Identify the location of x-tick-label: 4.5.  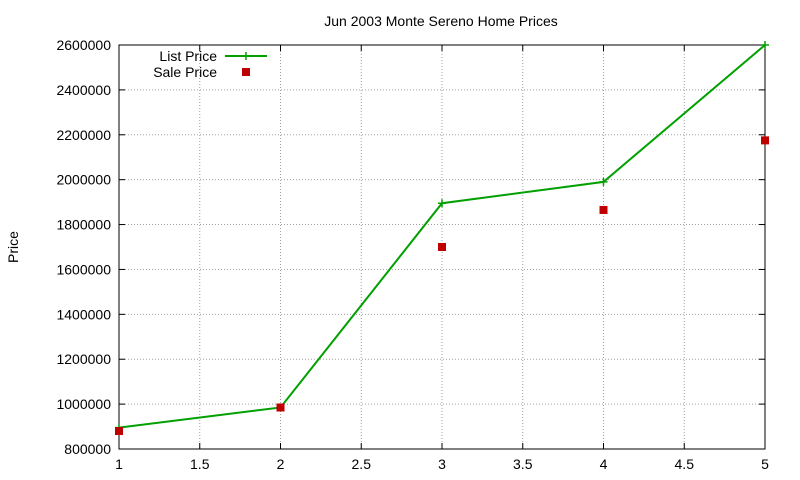
(685, 464).